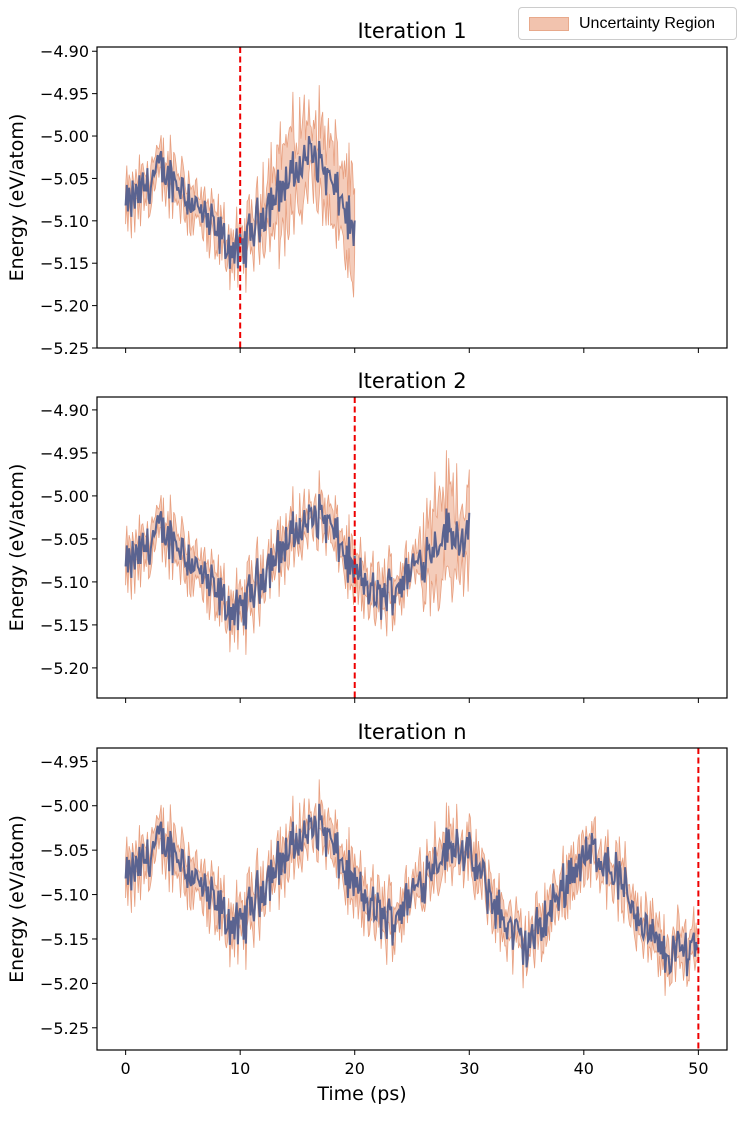 Image resolution: width=747 pixels, height=1121 pixels. What do you see at coordinates (584, 1068) in the screenshot?
I see `x-tick-label: 40` at bounding box center [584, 1068].